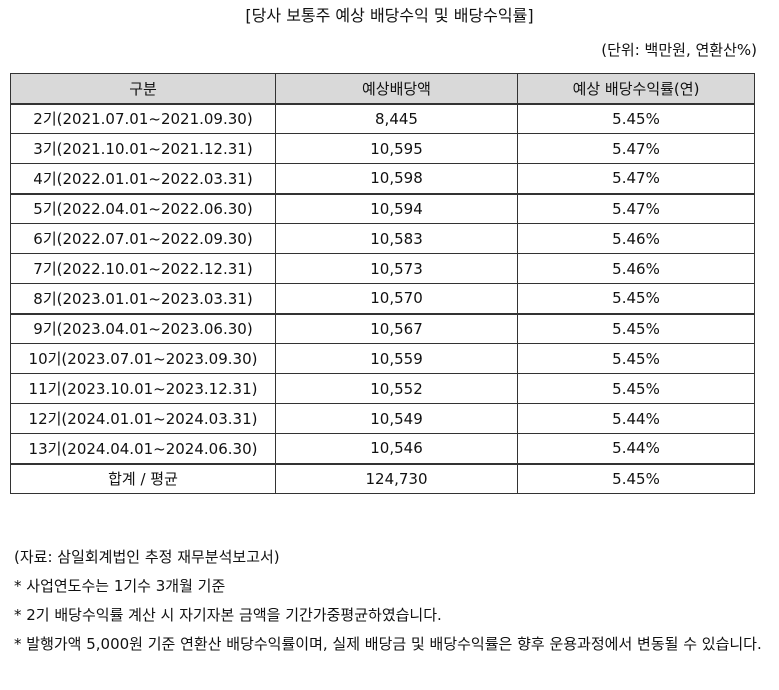  Describe the element at coordinates (143, 328) in the screenshot. I see `cell-period: 9기(2023.04.01~2023.06.30)` at that location.